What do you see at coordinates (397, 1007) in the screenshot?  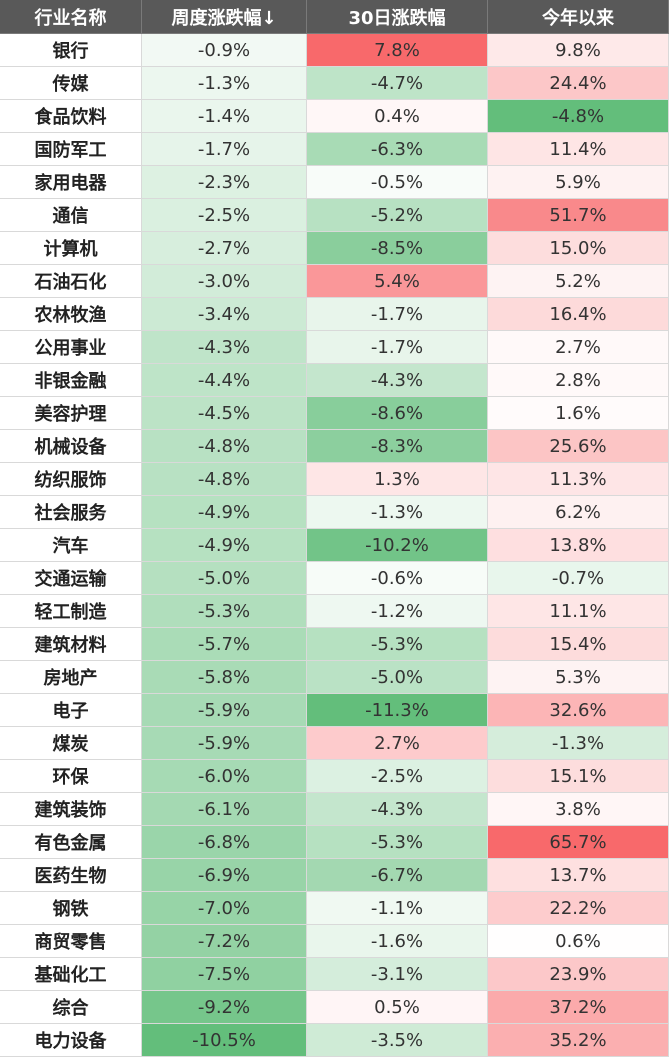 I see `value-cell: 0.5%` at bounding box center [397, 1007].